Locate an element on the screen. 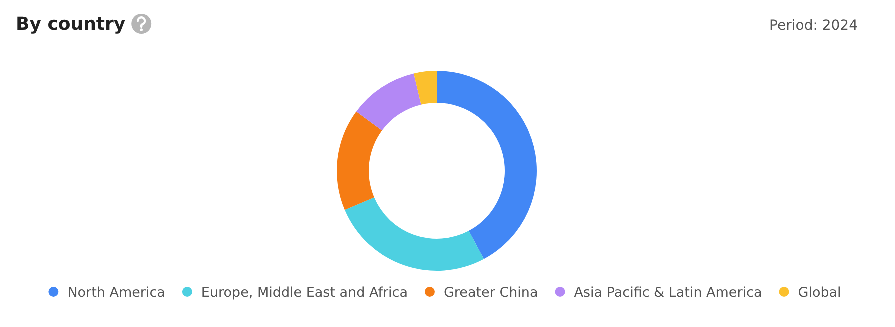 The width and height of the screenshot is (895, 327). legend-label: North America is located at coordinates (117, 293).